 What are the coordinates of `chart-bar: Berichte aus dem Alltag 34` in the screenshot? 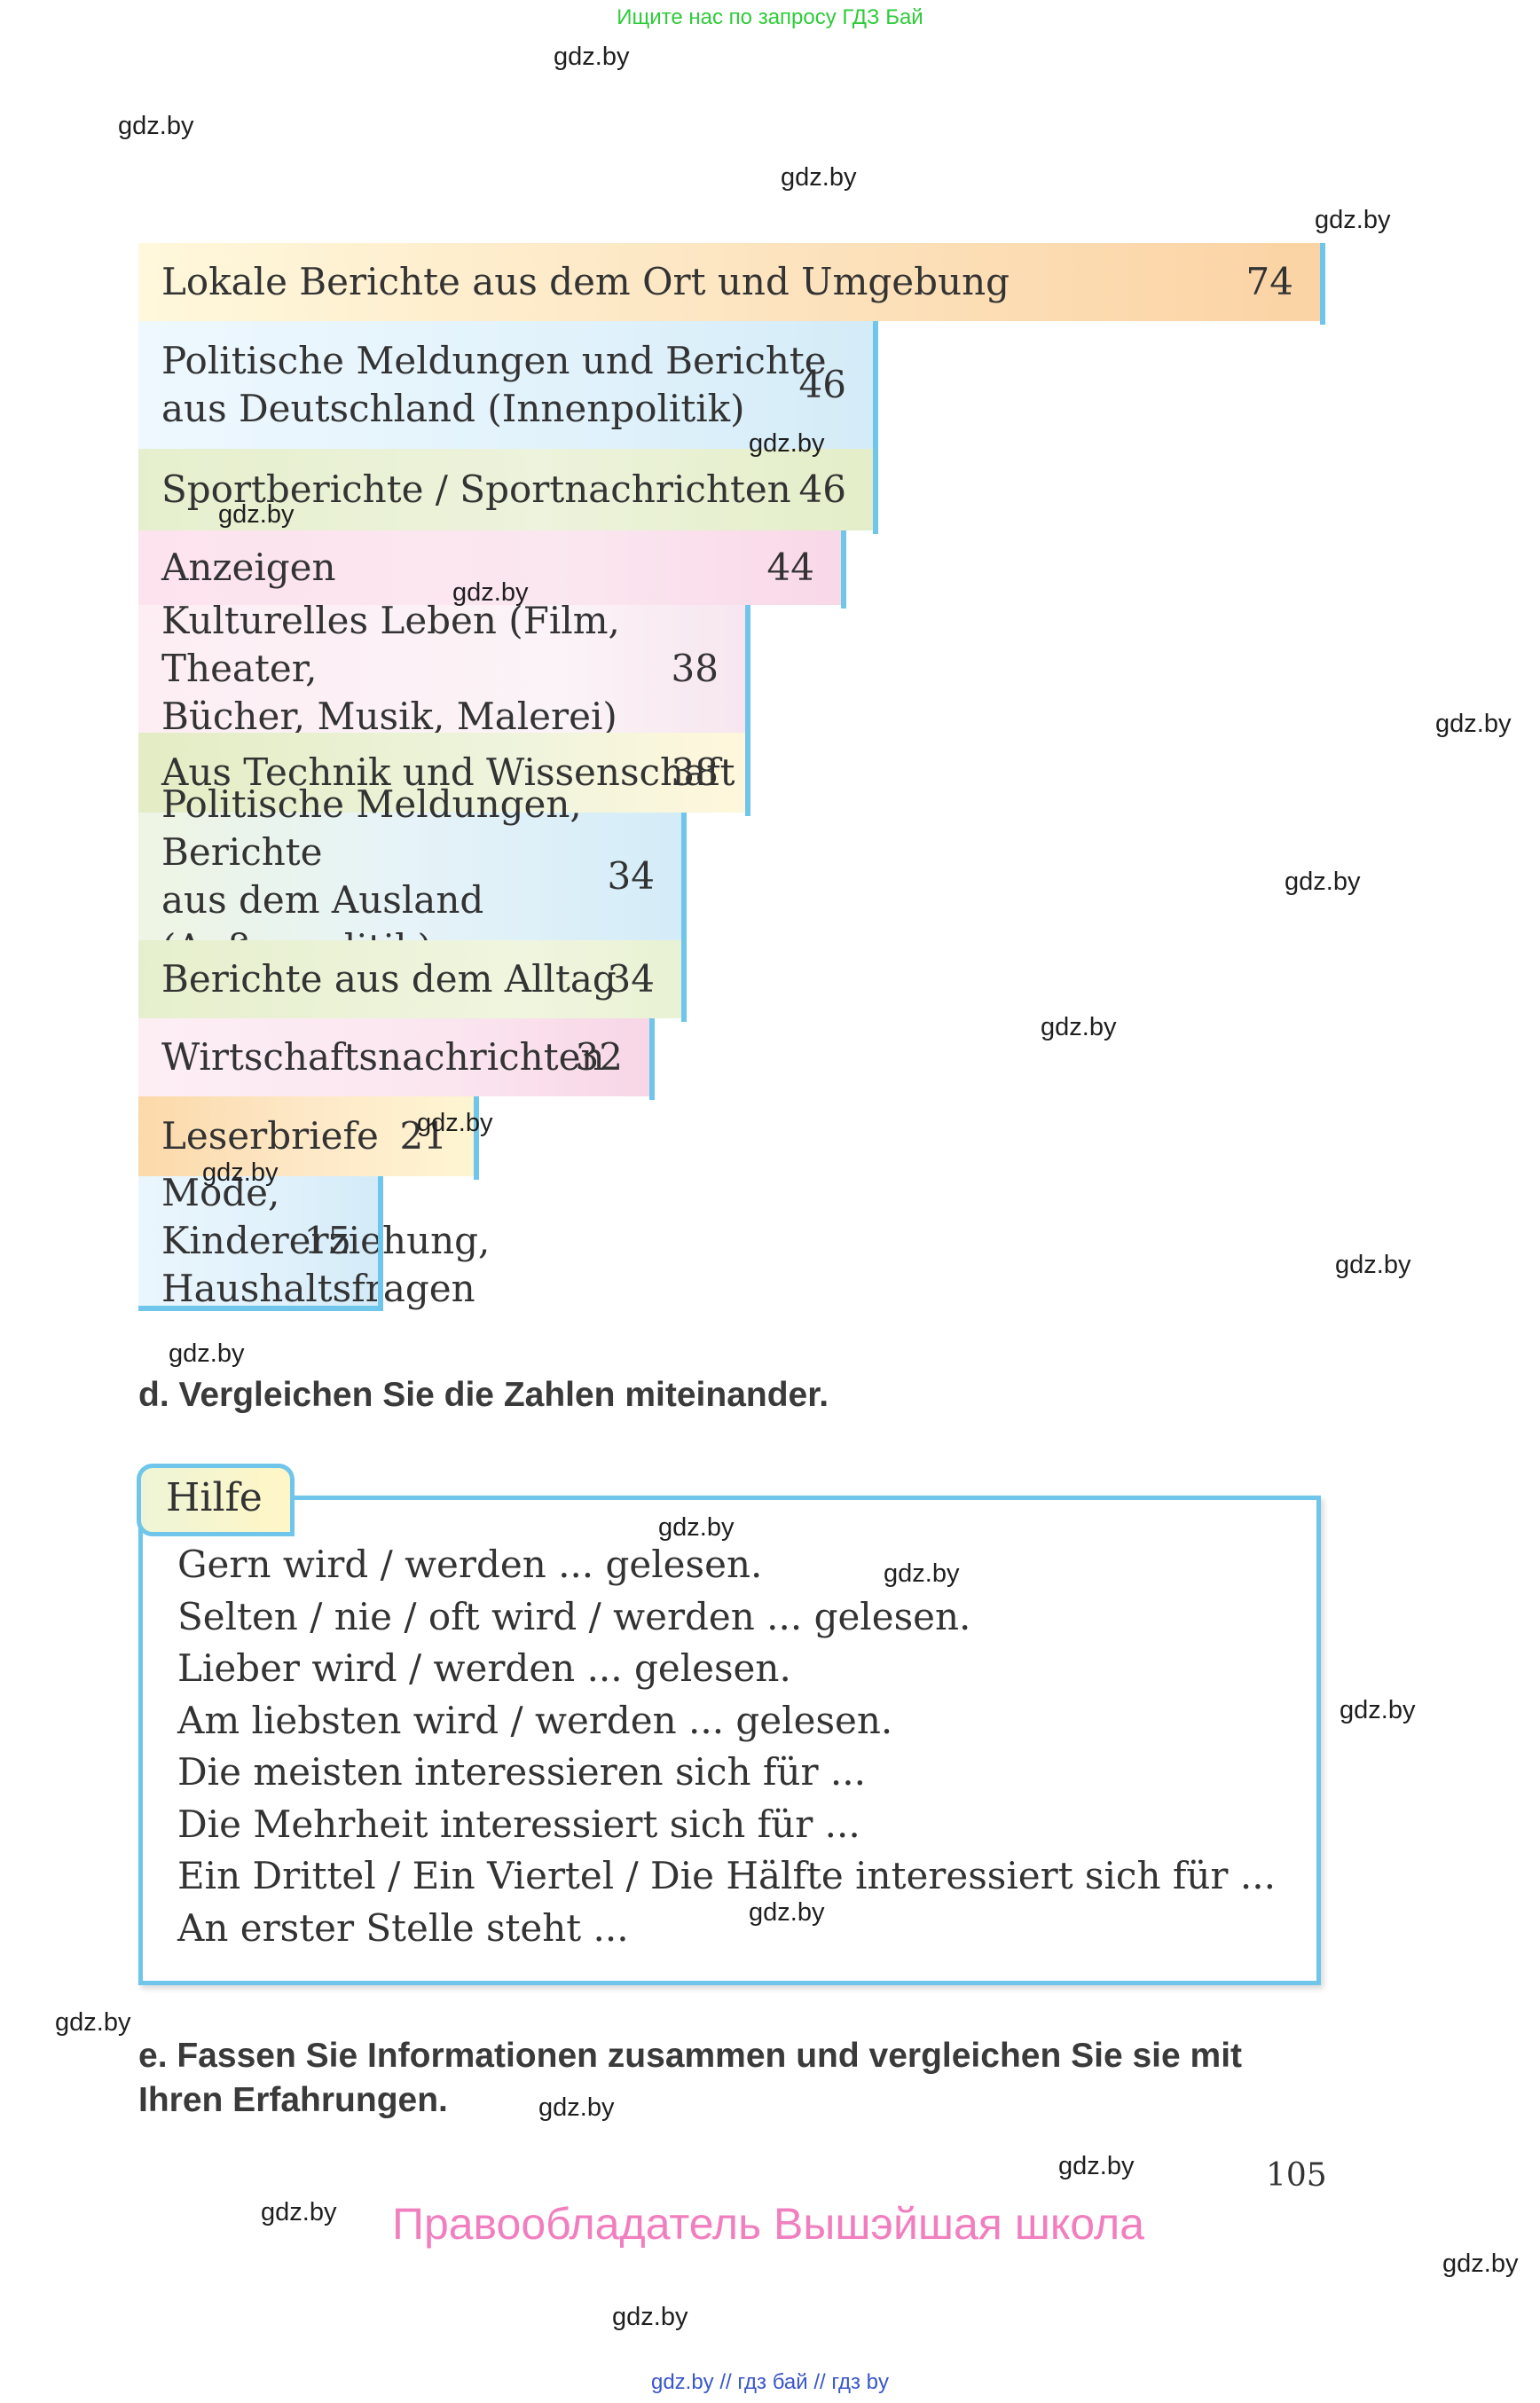 It's located at (409, 979).